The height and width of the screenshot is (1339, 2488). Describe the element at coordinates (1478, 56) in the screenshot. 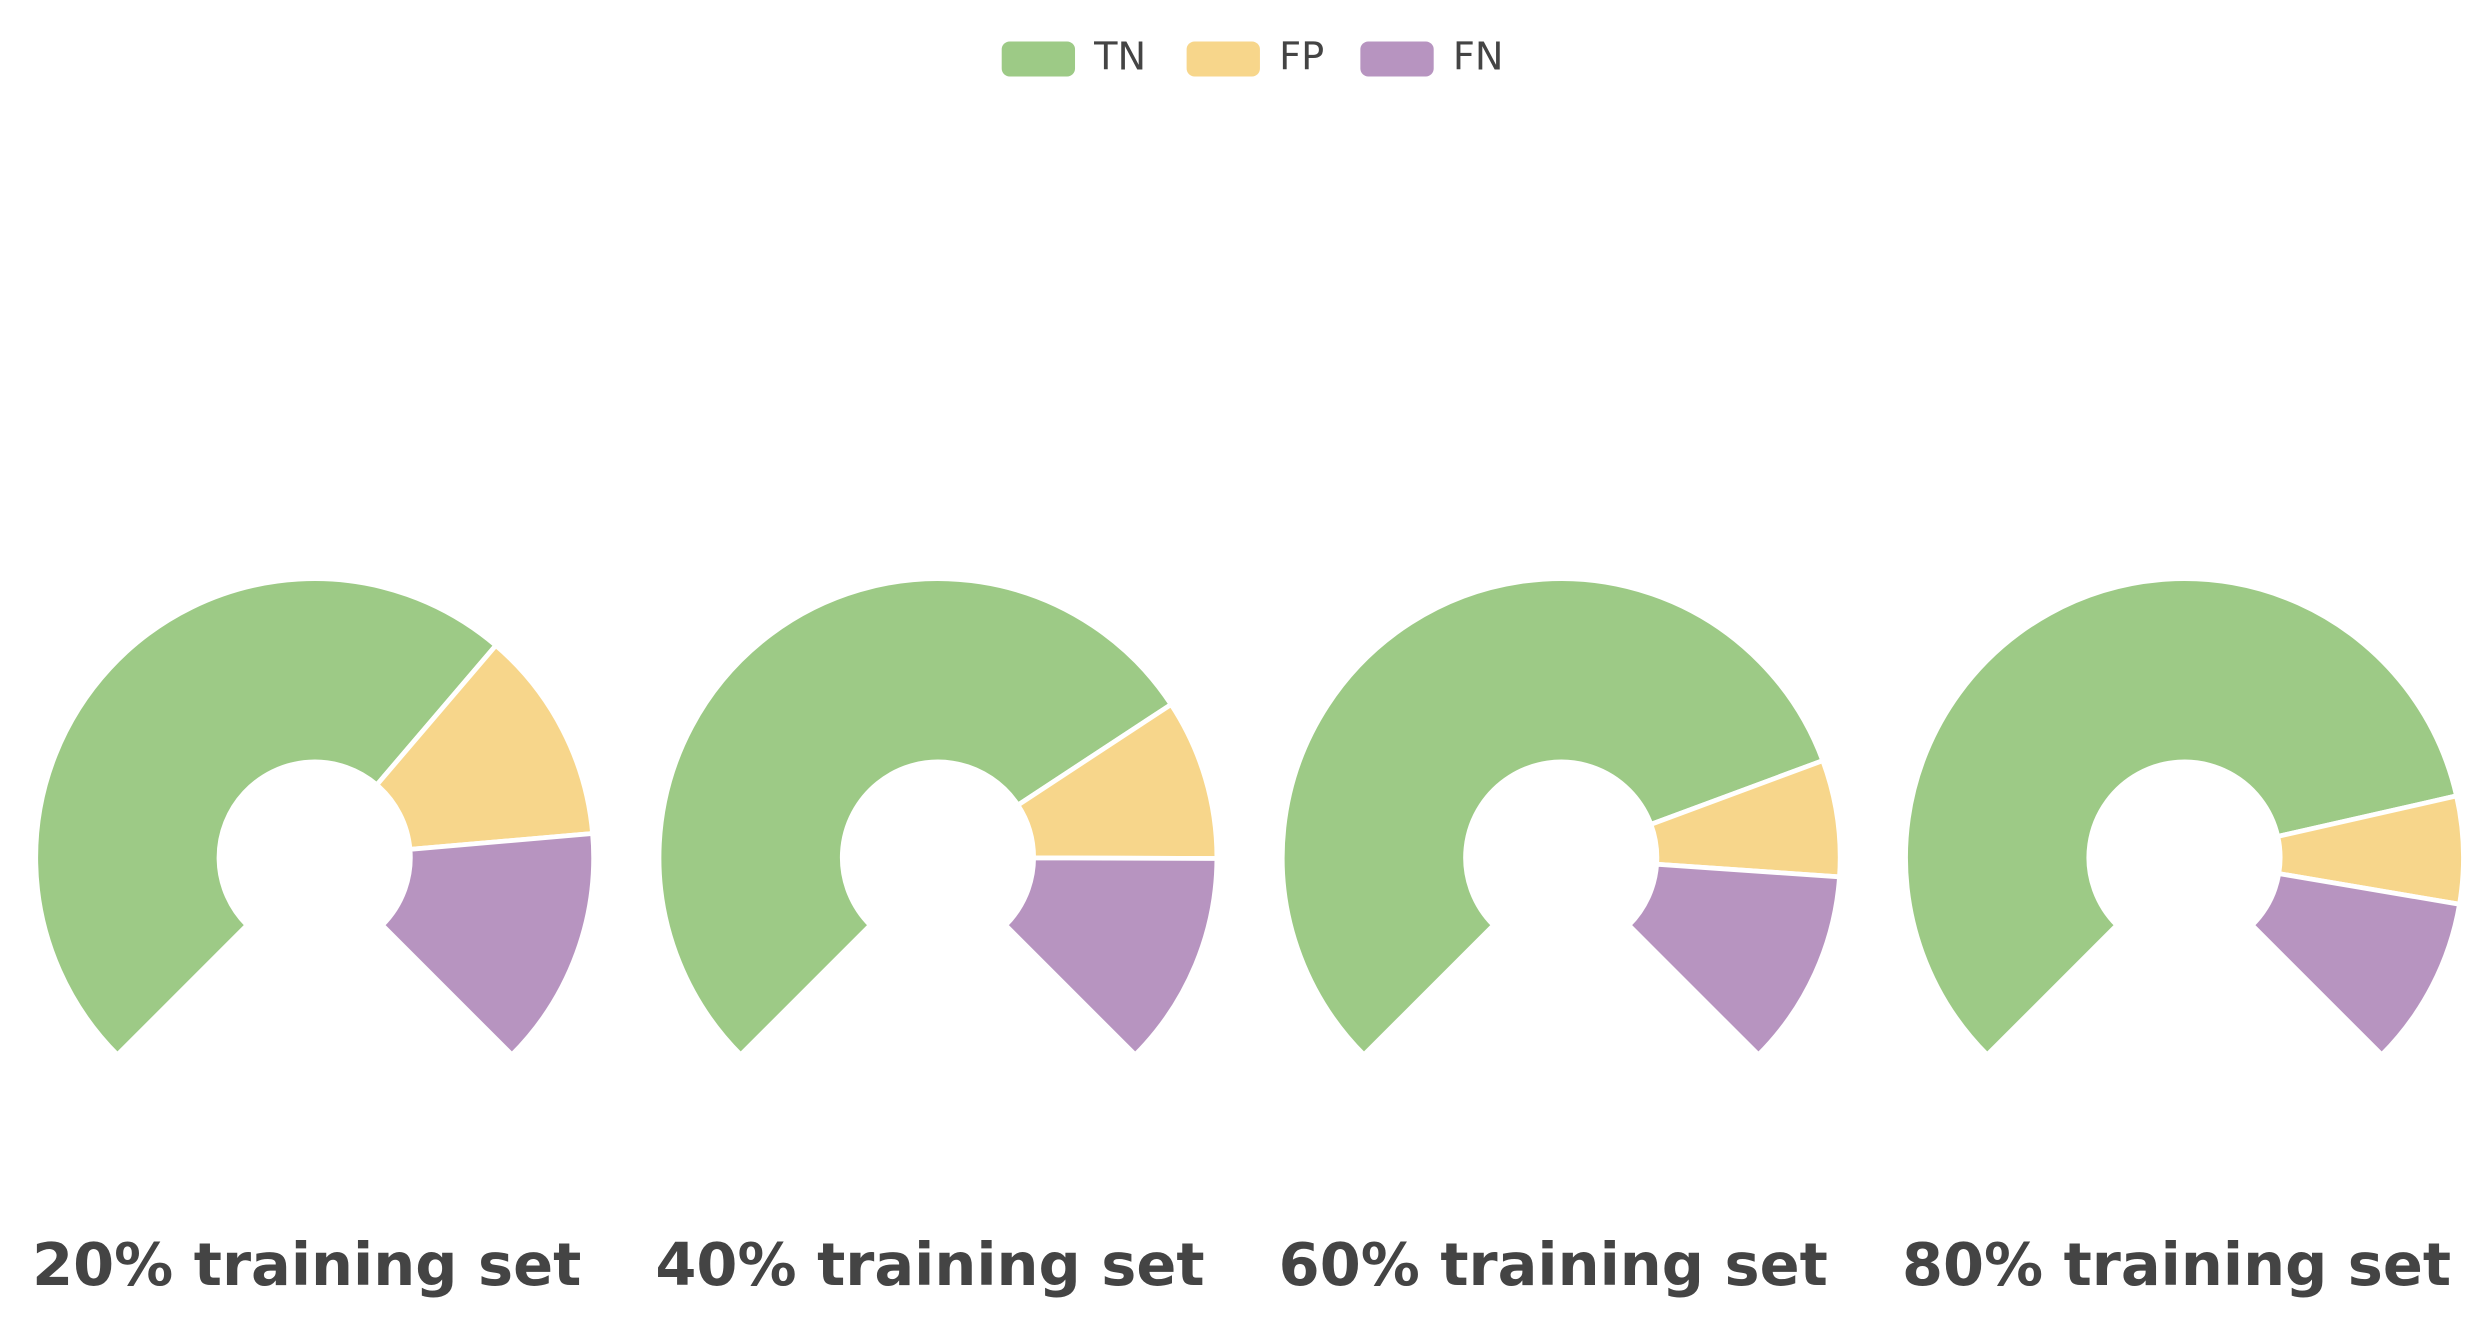

I see `legend-label: FN` at that location.